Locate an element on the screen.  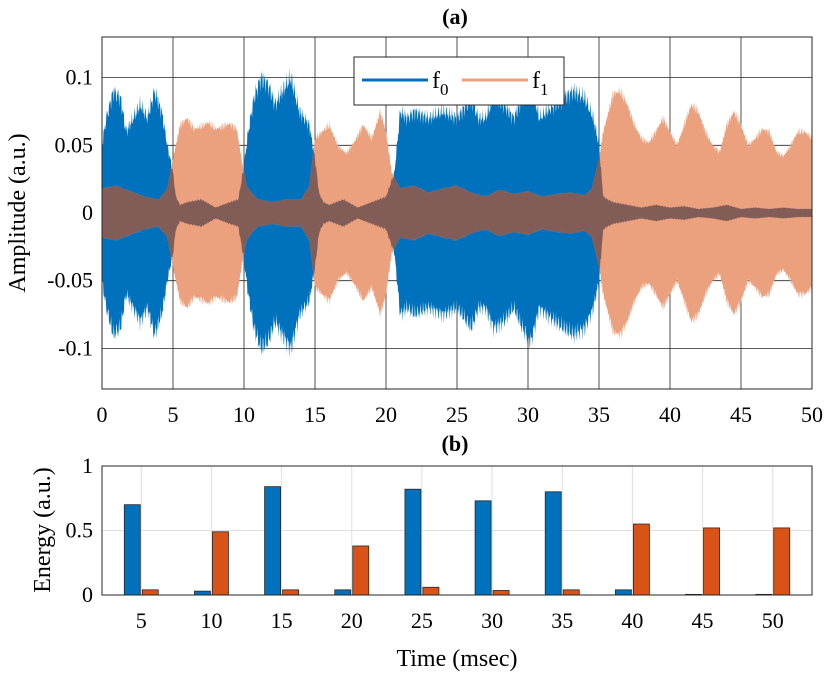
panel-a-ytick-label: 0.1 is located at coordinates (80, 77).